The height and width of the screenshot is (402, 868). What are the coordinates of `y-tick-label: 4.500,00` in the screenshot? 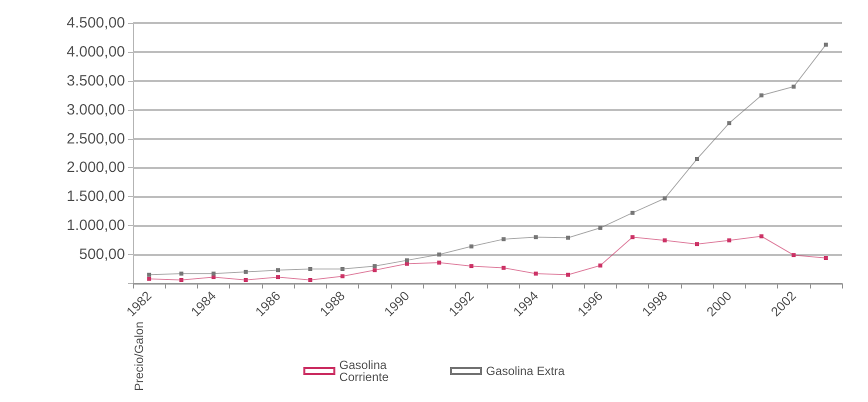 It's located at (95, 23).